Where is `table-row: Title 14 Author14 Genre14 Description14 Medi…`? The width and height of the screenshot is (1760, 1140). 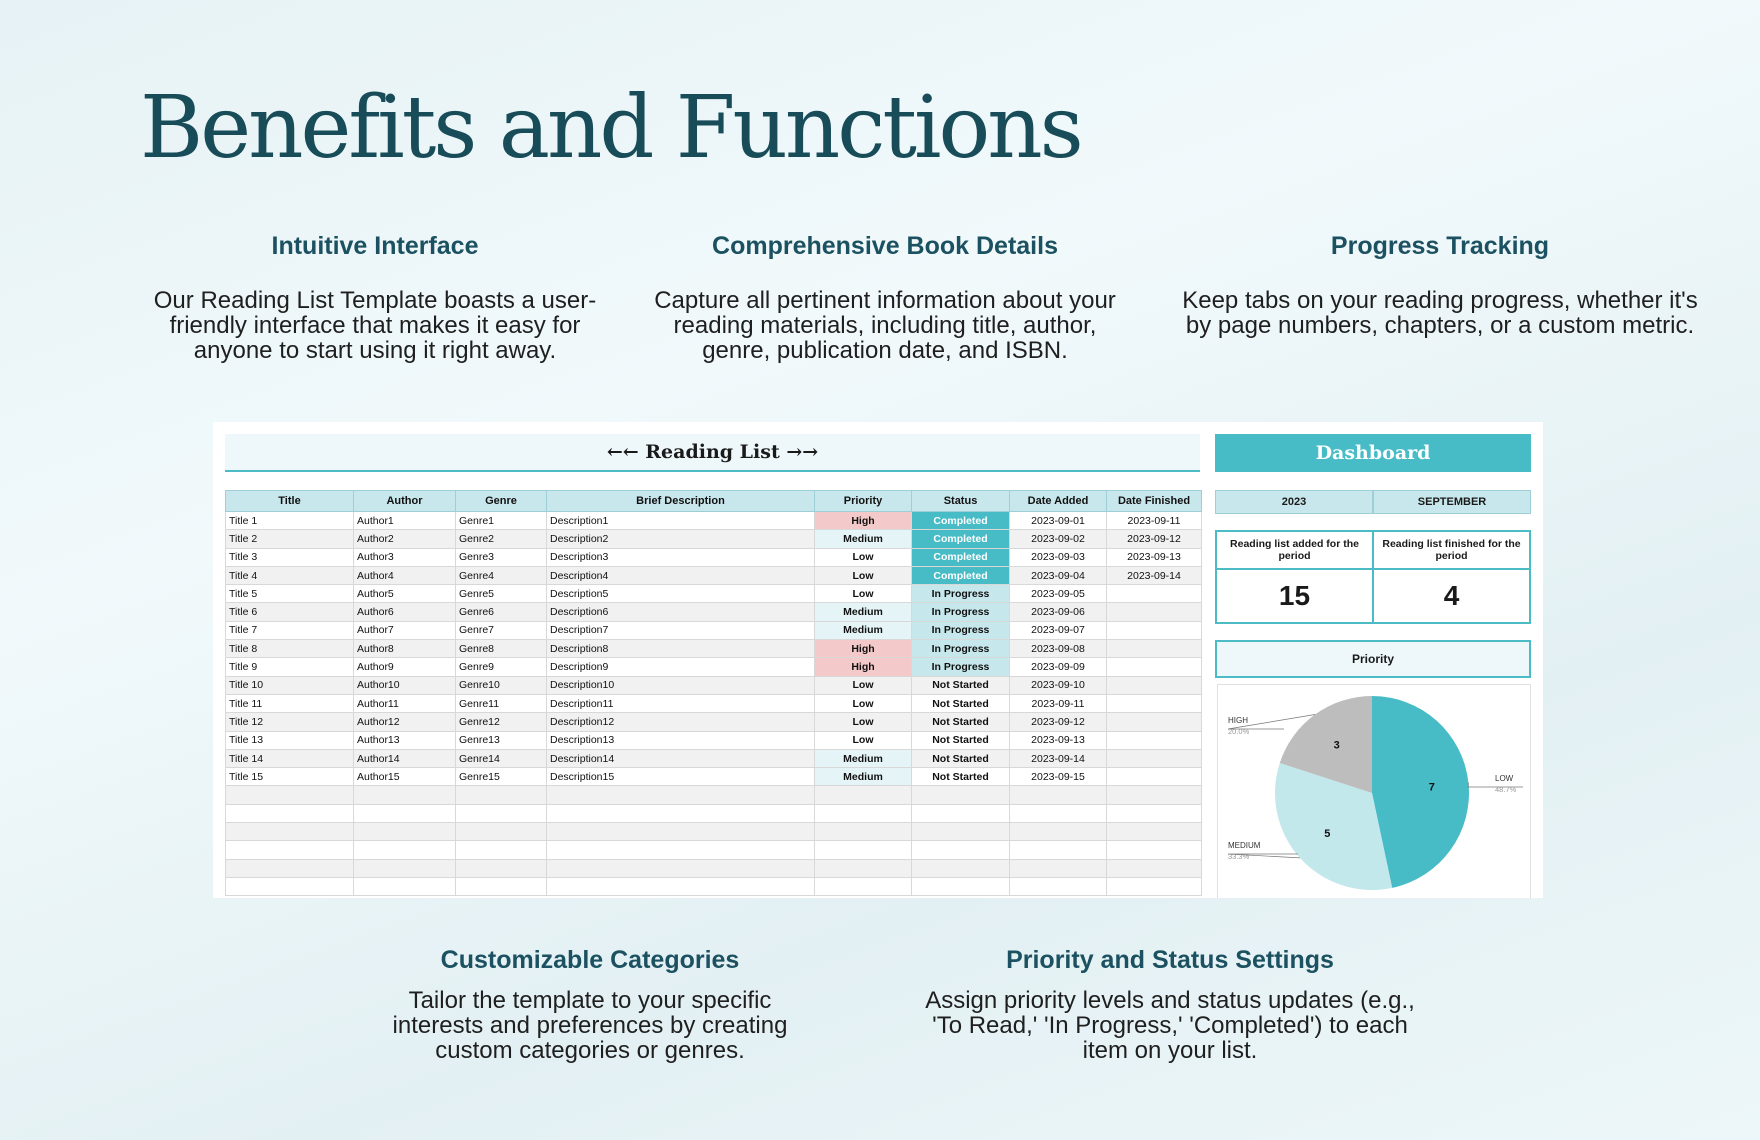
table-row: Title 14 Author14 Genre14 Description14 Medi… is located at coordinates (713, 758).